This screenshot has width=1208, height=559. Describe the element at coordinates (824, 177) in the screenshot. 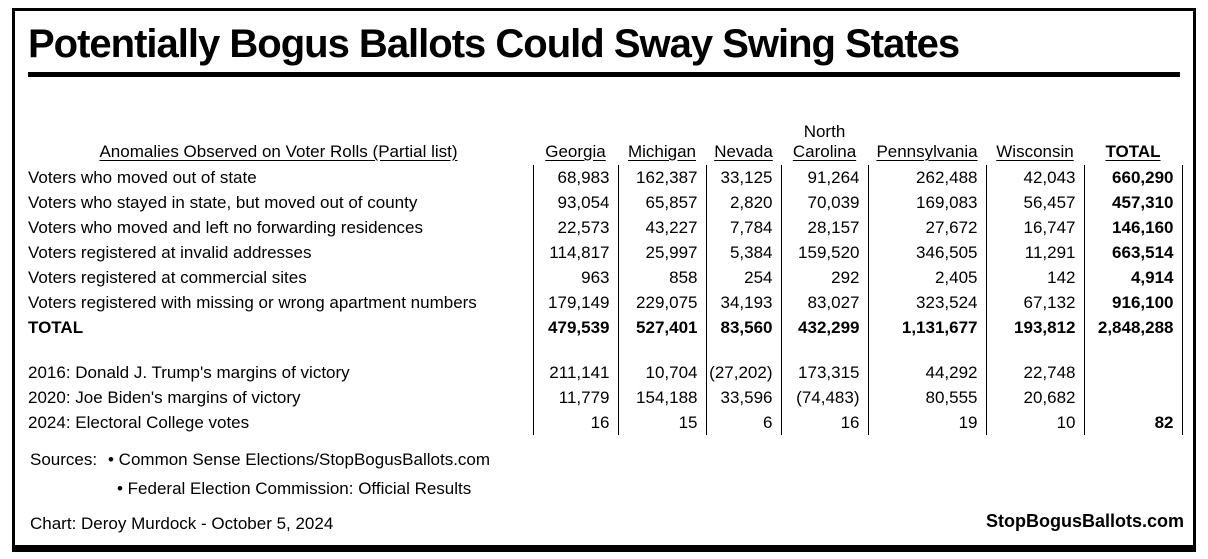

I see `cell-value: 91,264` at that location.